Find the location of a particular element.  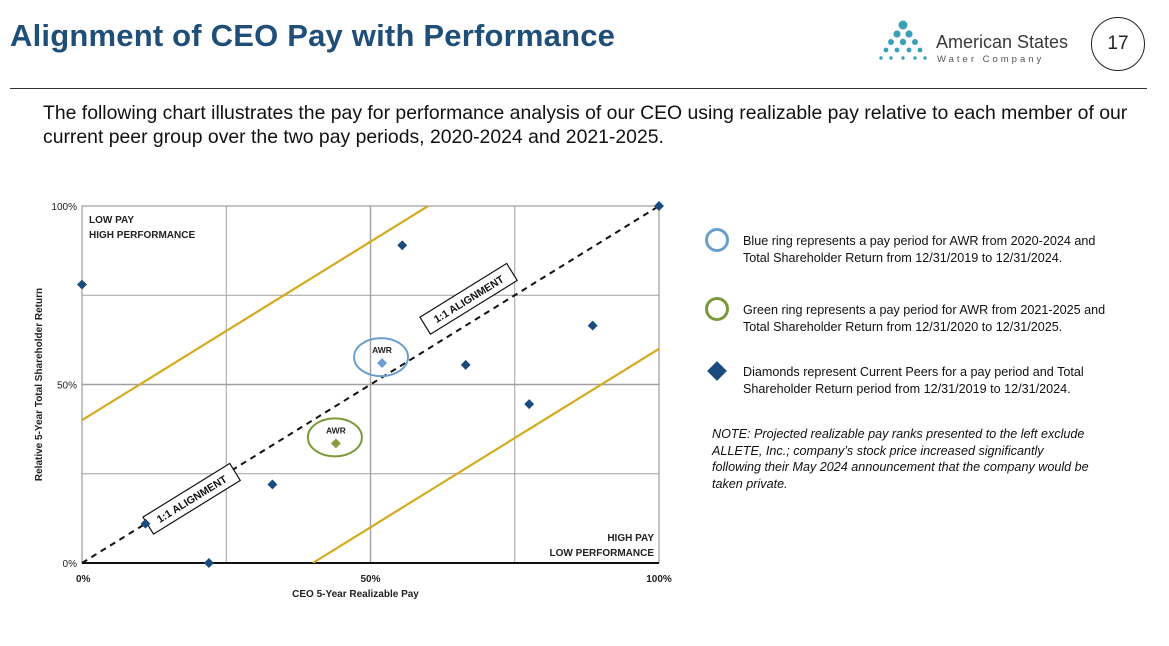

alignment-label-box is located at coordinates (469, 298).